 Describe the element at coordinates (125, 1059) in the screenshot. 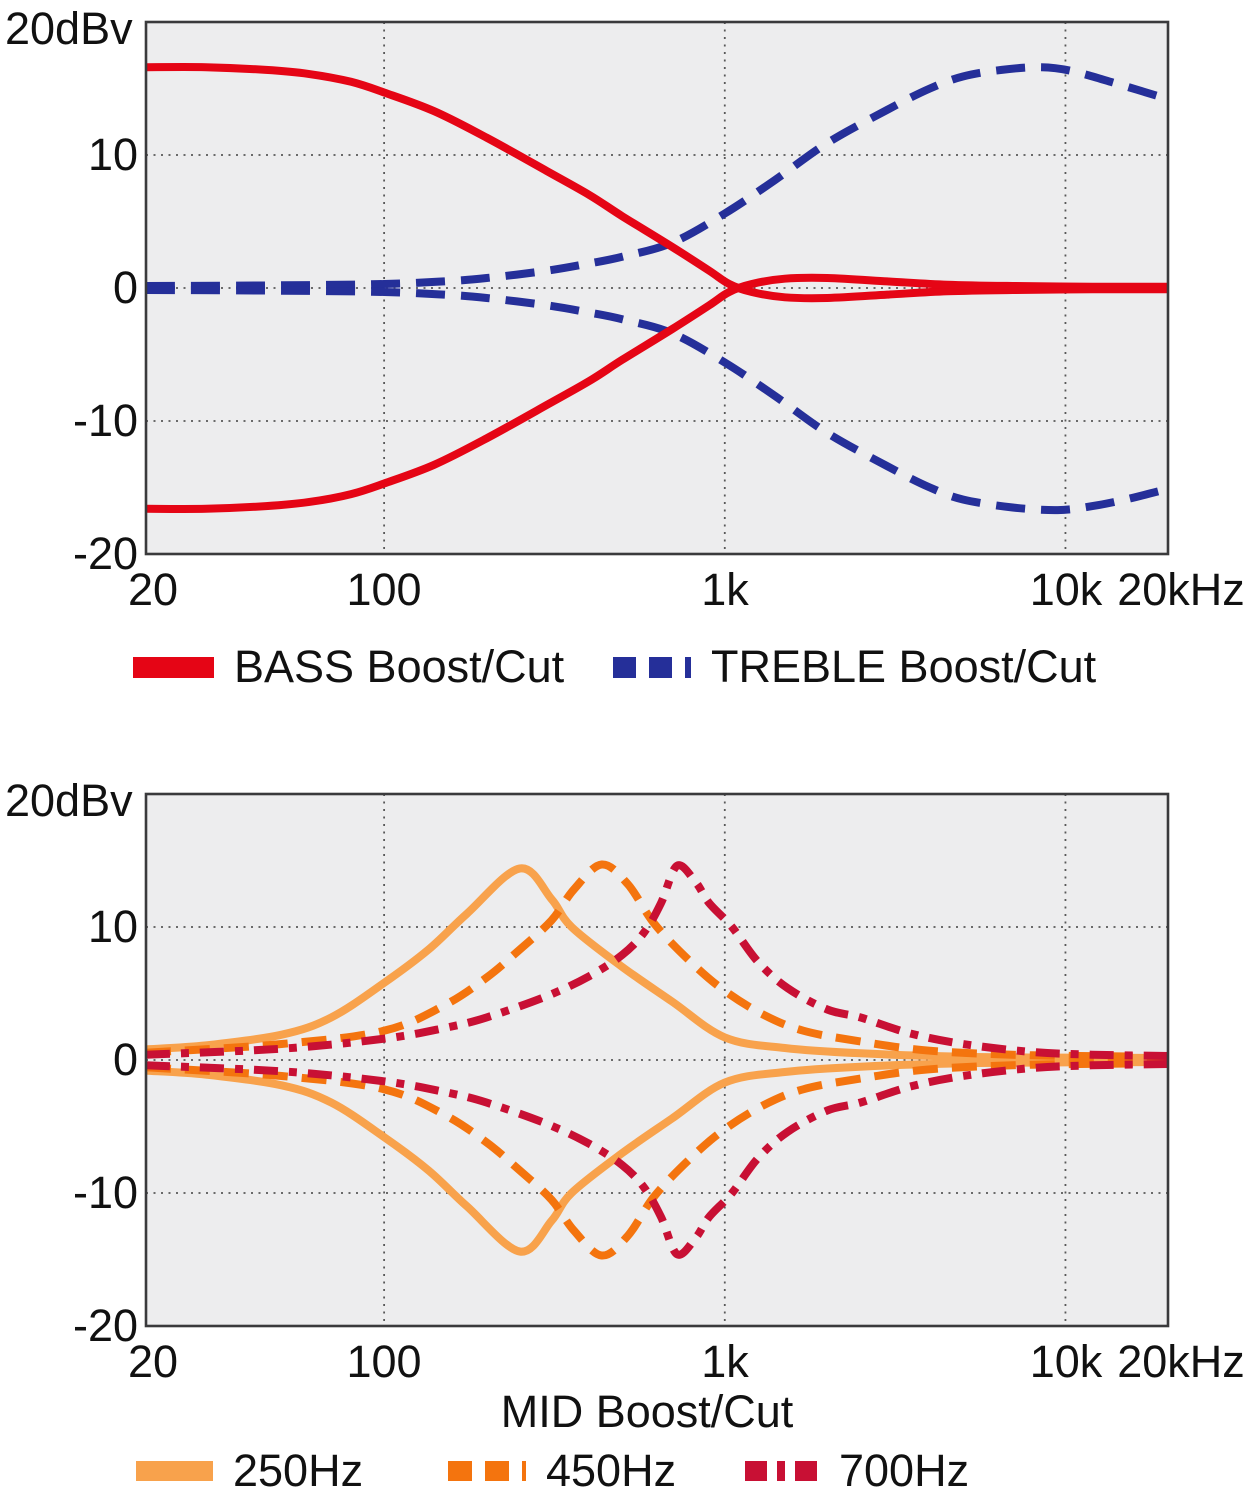

I see `chart2-ytick-0: 0` at that location.